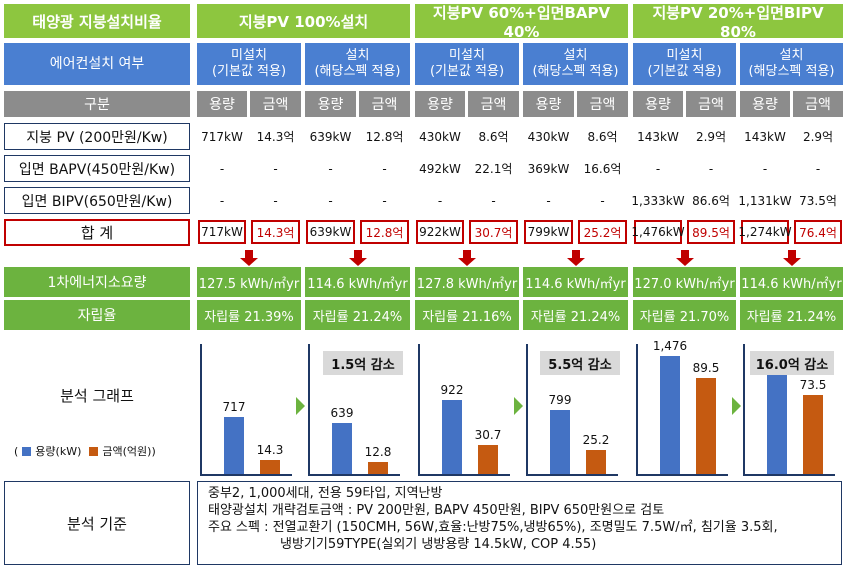 The height and width of the screenshot is (570, 848). Describe the element at coordinates (658, 200) in the screenshot. I see `row-value: 1,333kW` at that location.